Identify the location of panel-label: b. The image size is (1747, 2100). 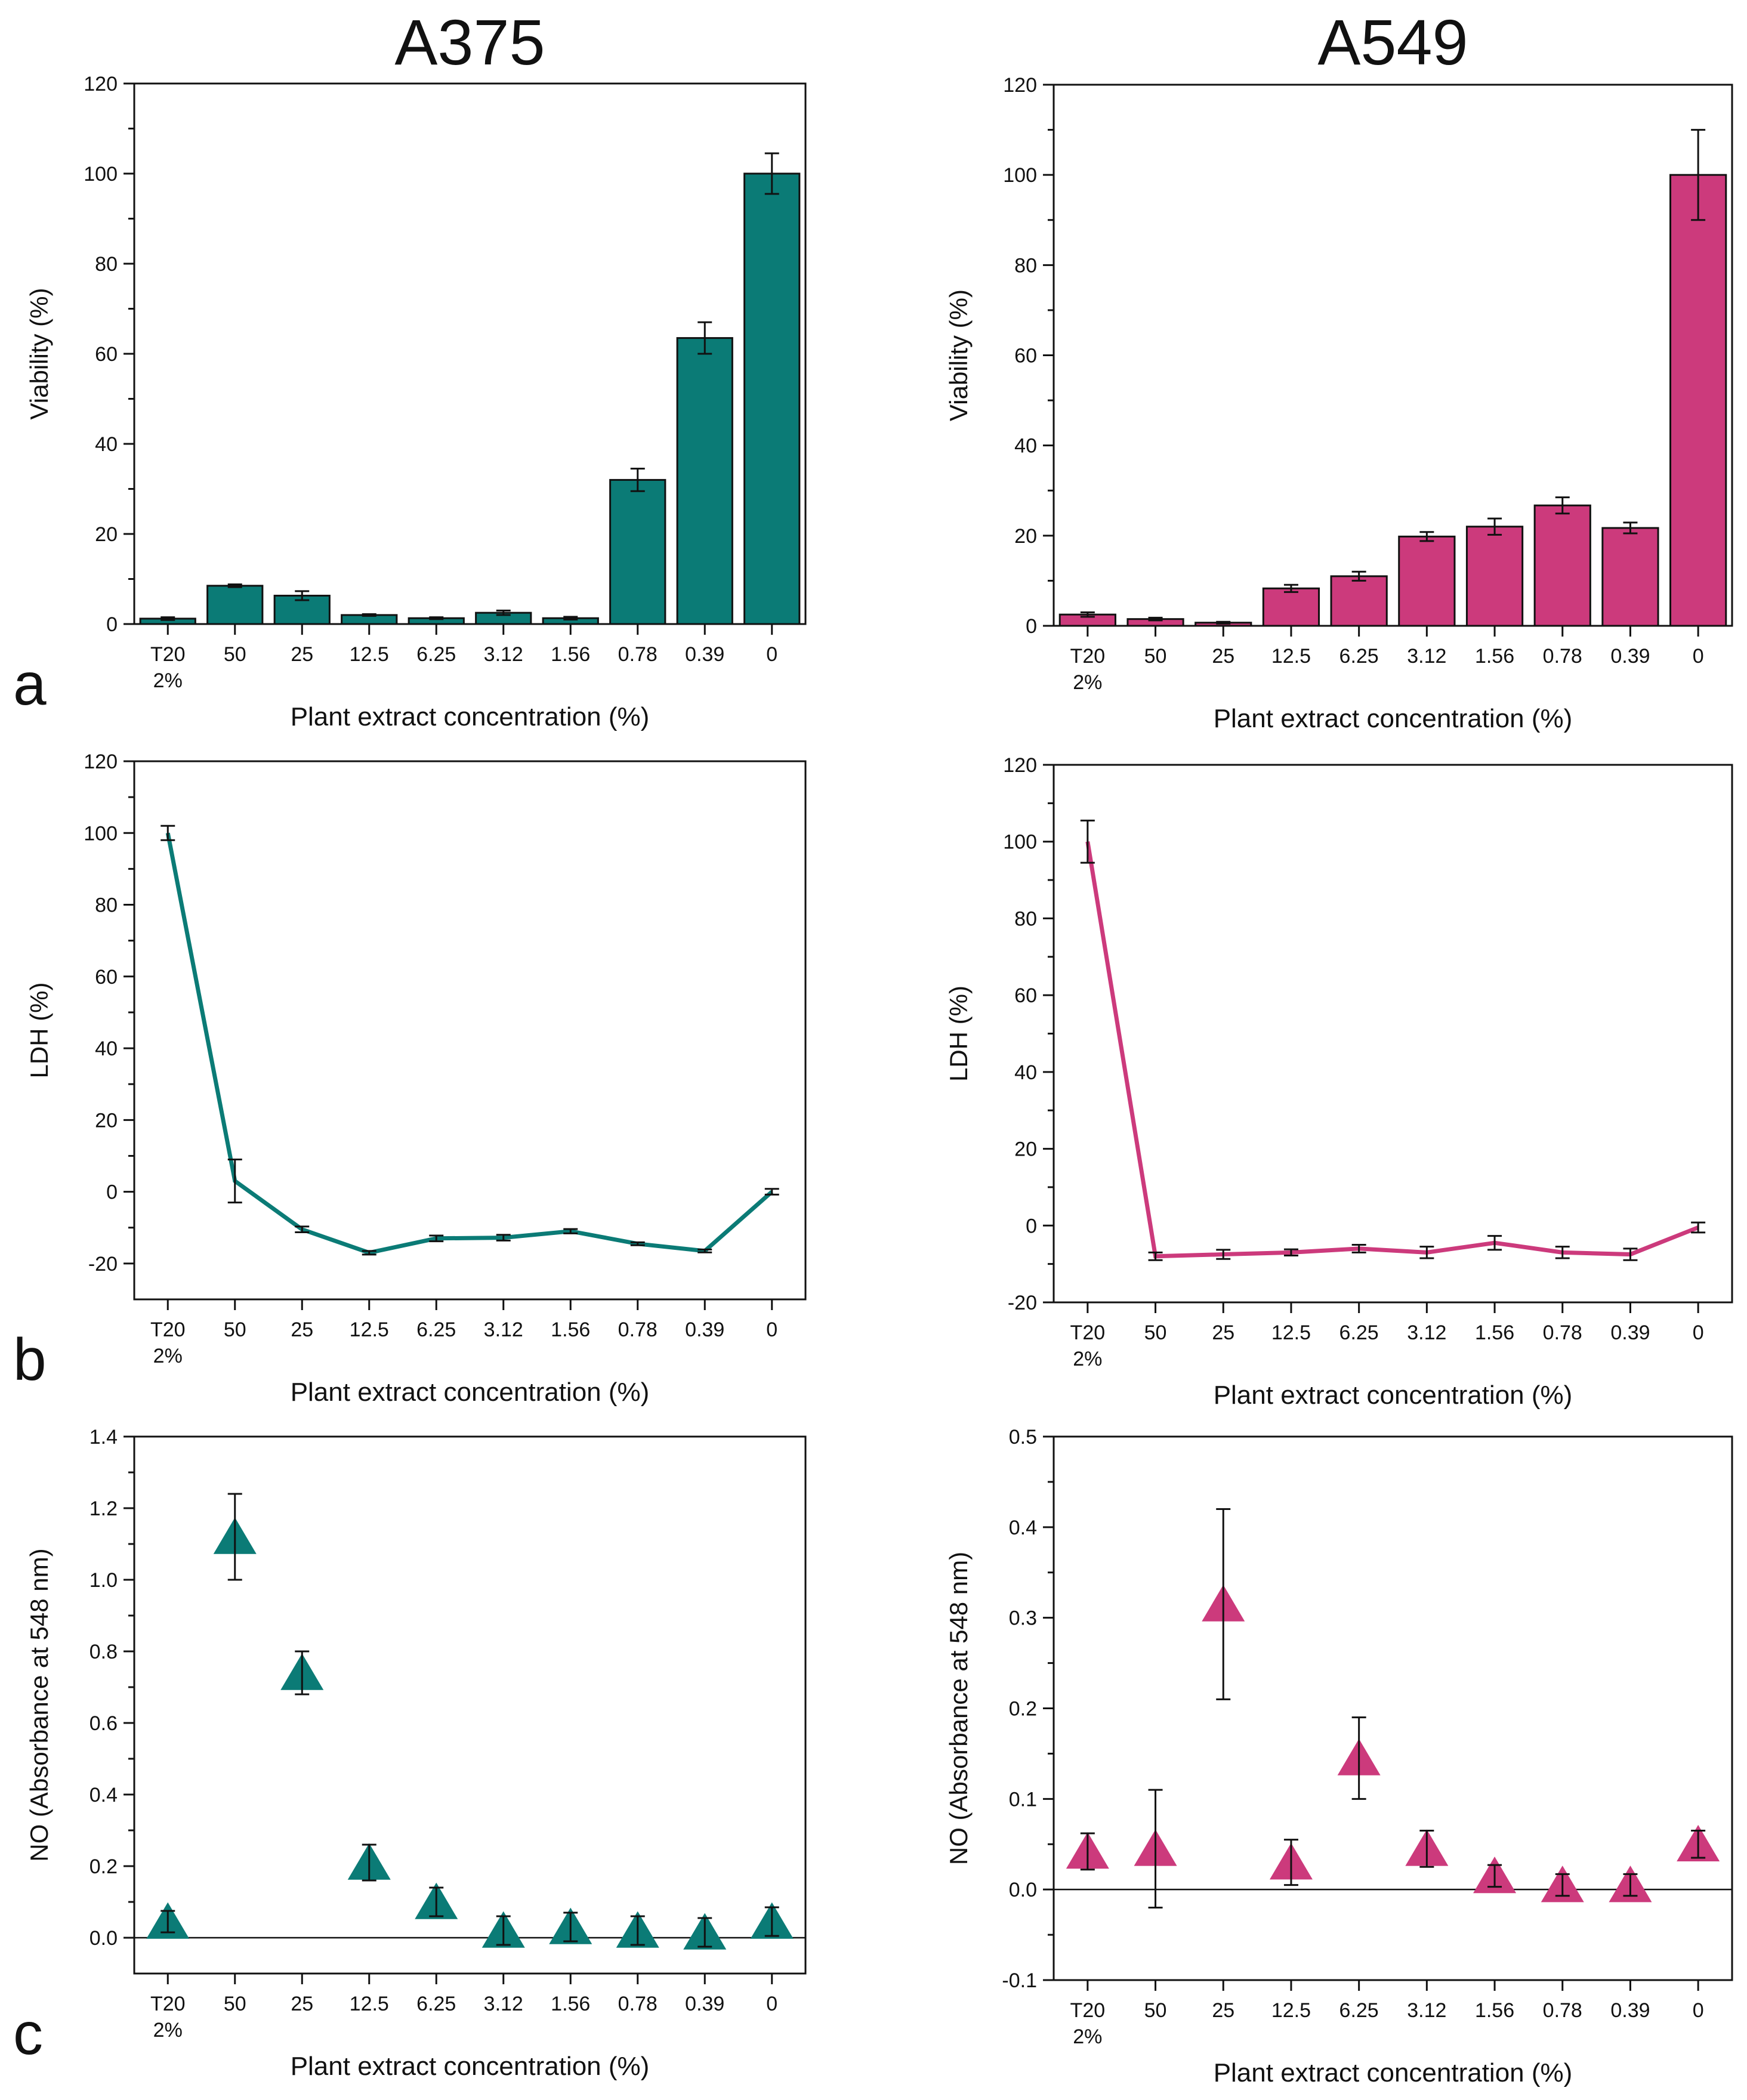
(30, 1359).